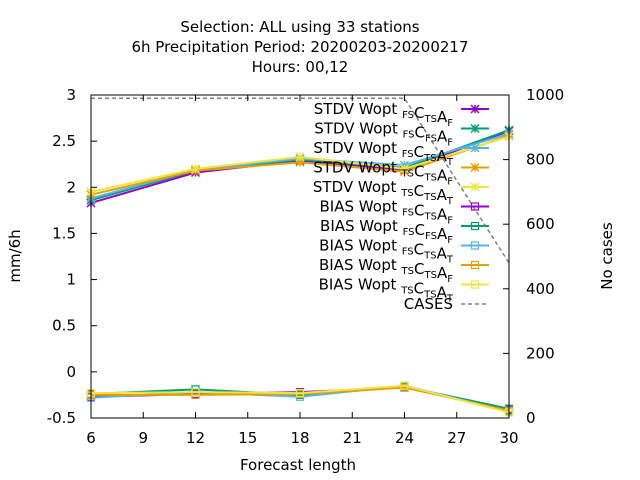 Image resolution: width=640 pixels, height=480 pixels. I want to click on x-tick-label: 15, so click(247, 438).